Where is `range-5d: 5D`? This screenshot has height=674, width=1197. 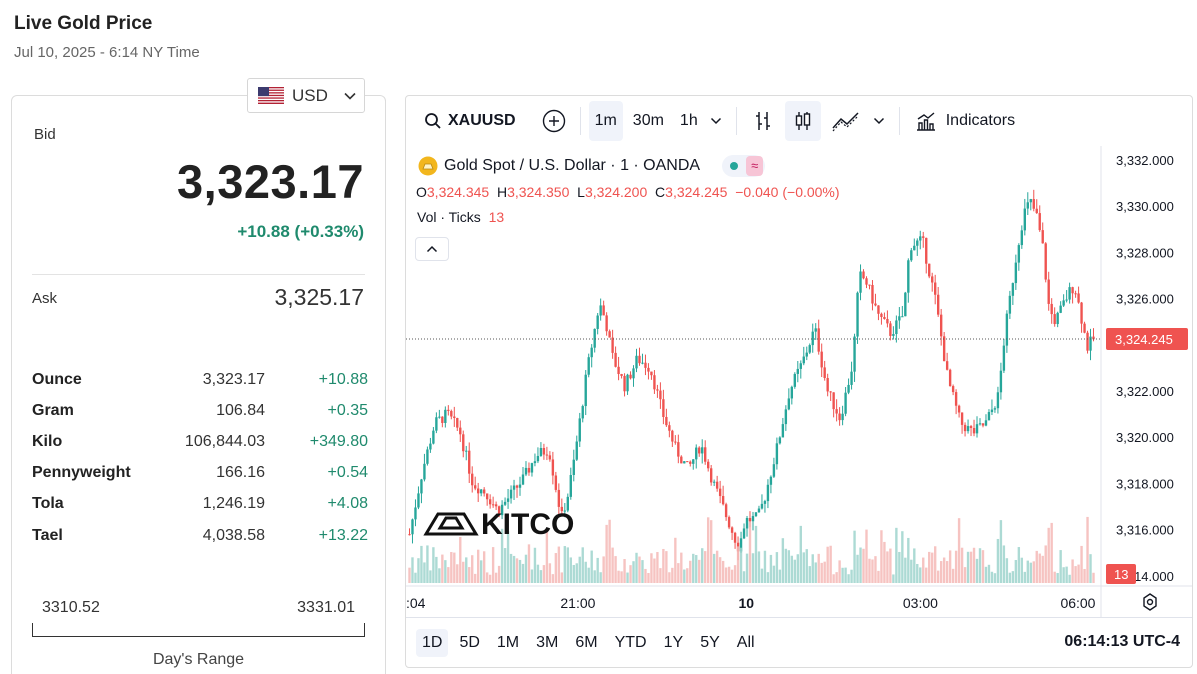 range-5d: 5D is located at coordinates (469, 642).